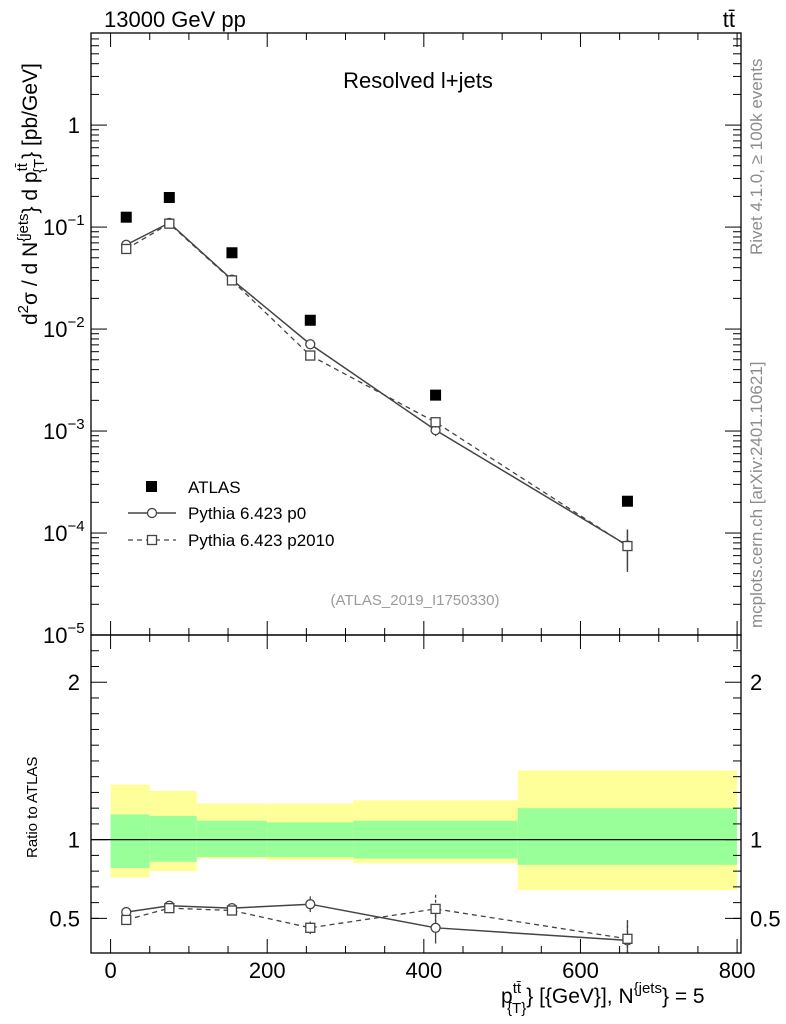  What do you see at coordinates (414, 600) in the screenshot?
I see `analysis-tag: (ATLAS_2019_I1750330)` at bounding box center [414, 600].